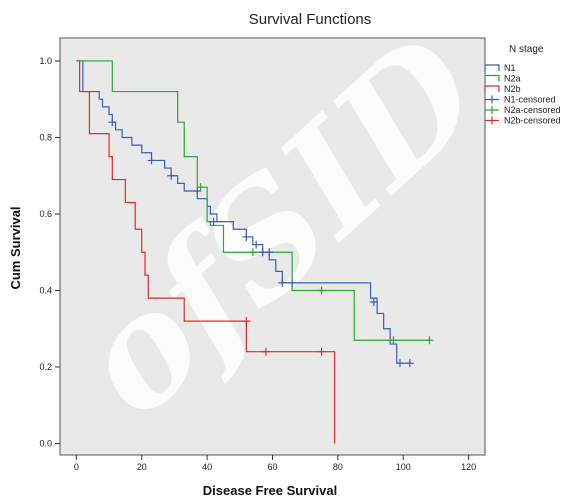  Describe the element at coordinates (142, 467) in the screenshot. I see `x-tick-label: 20` at that location.